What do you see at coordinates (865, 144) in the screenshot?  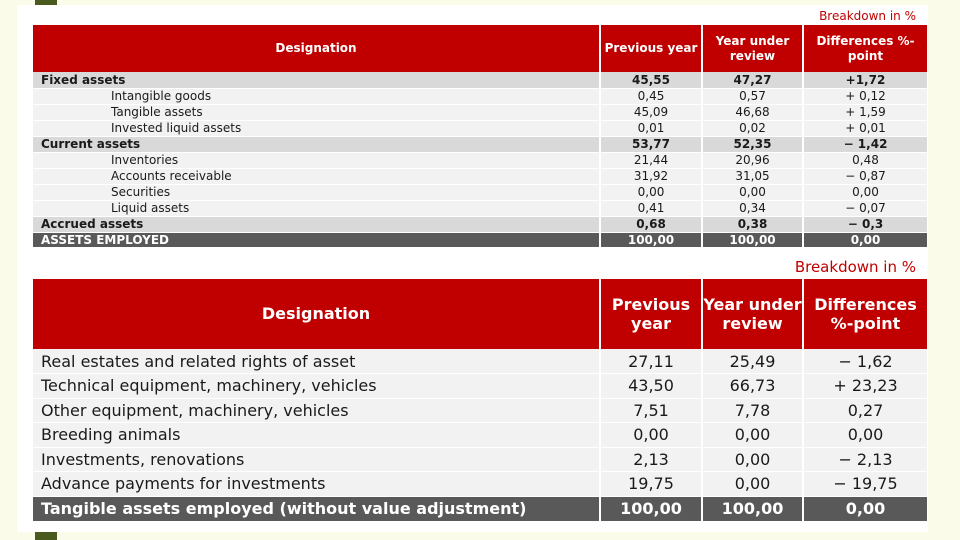 I see `difference-value: − 1,42` at bounding box center [865, 144].